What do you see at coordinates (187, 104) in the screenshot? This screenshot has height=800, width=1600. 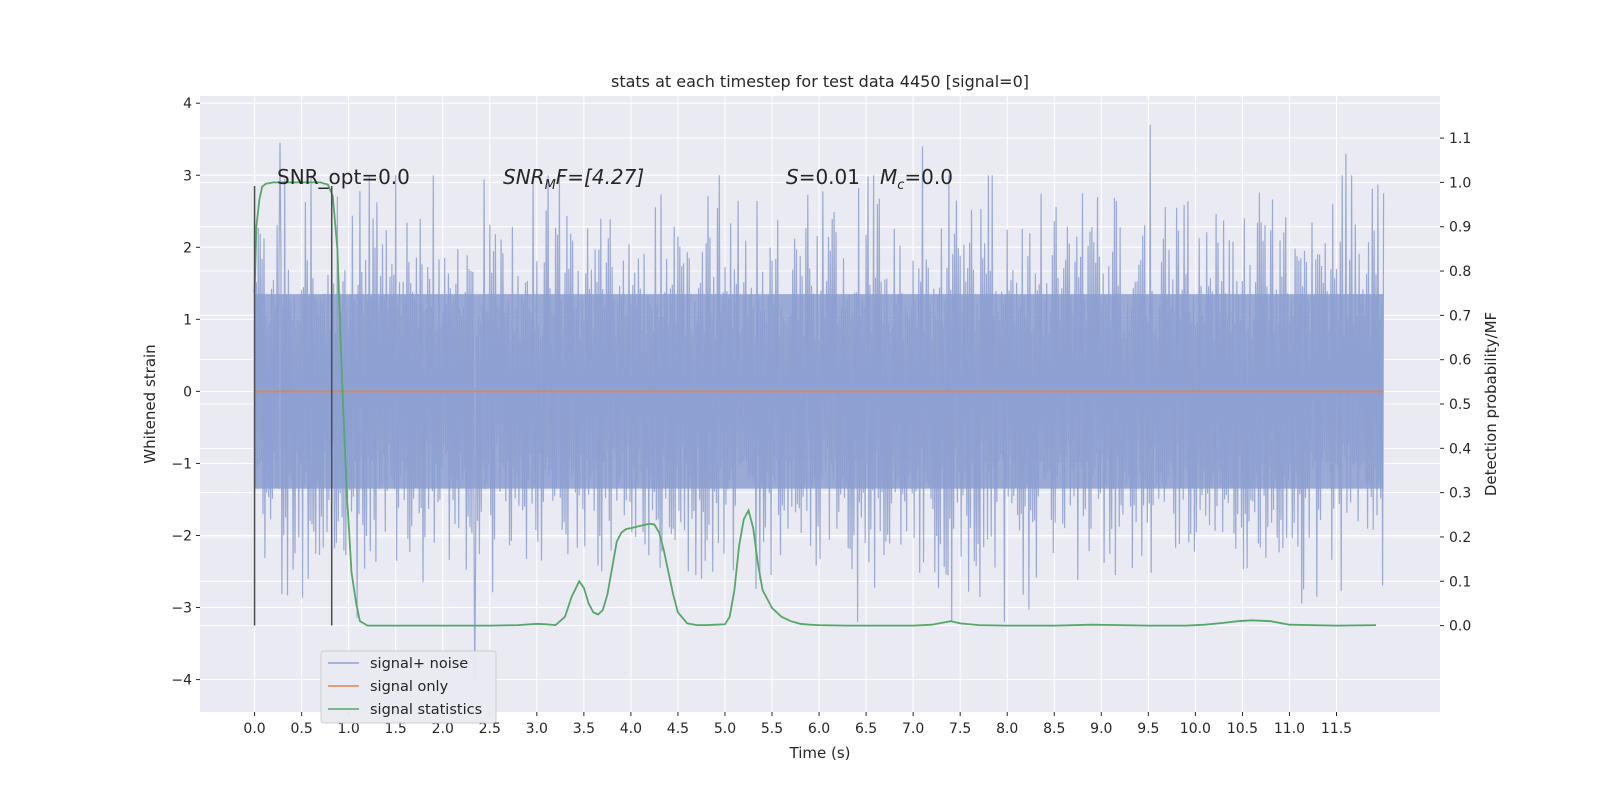 I see `y-left-tick-label-0: 4` at bounding box center [187, 104].